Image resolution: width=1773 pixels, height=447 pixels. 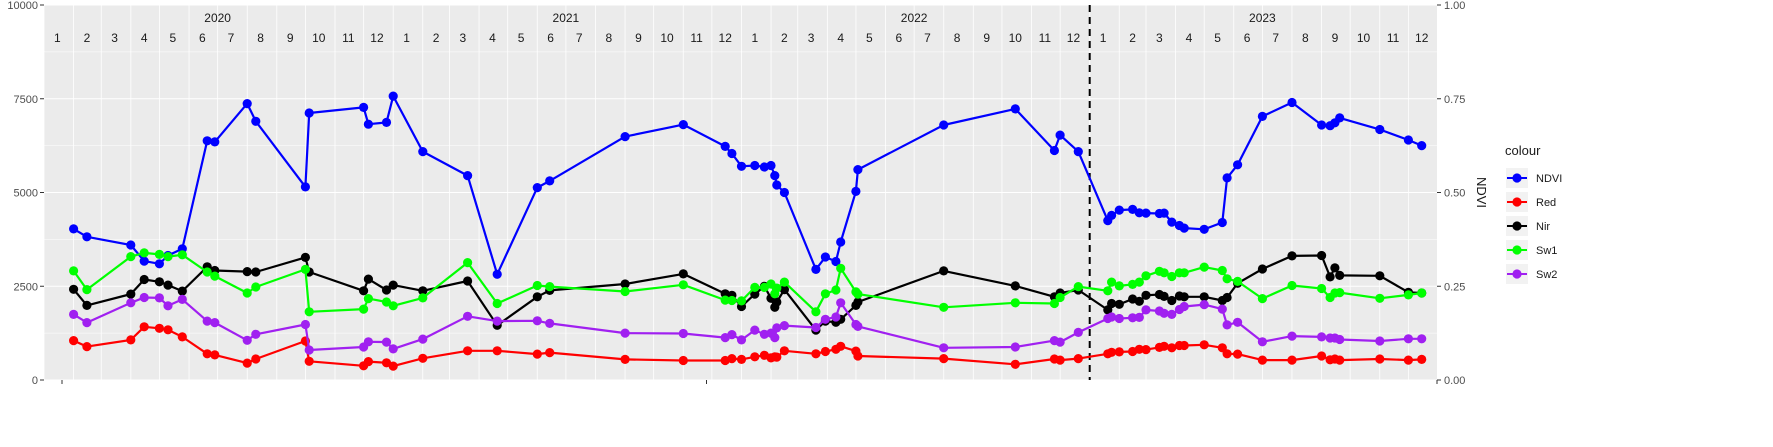 What do you see at coordinates (1546, 203) in the screenshot?
I see `legend-label: Red` at bounding box center [1546, 203].